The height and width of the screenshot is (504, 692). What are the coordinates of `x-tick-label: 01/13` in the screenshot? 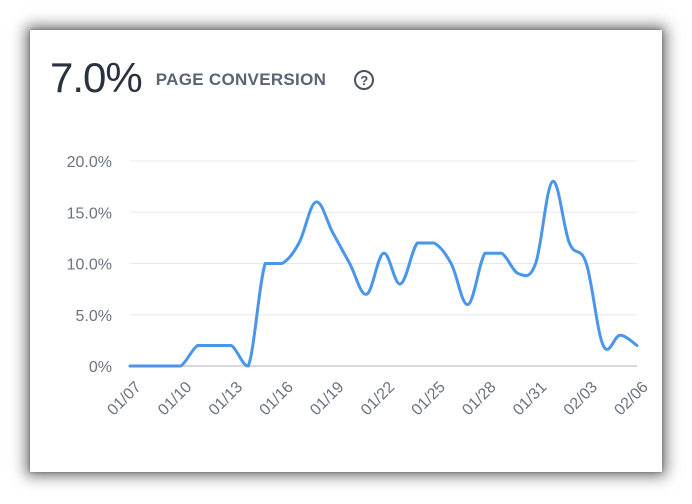 It's located at (226, 399).